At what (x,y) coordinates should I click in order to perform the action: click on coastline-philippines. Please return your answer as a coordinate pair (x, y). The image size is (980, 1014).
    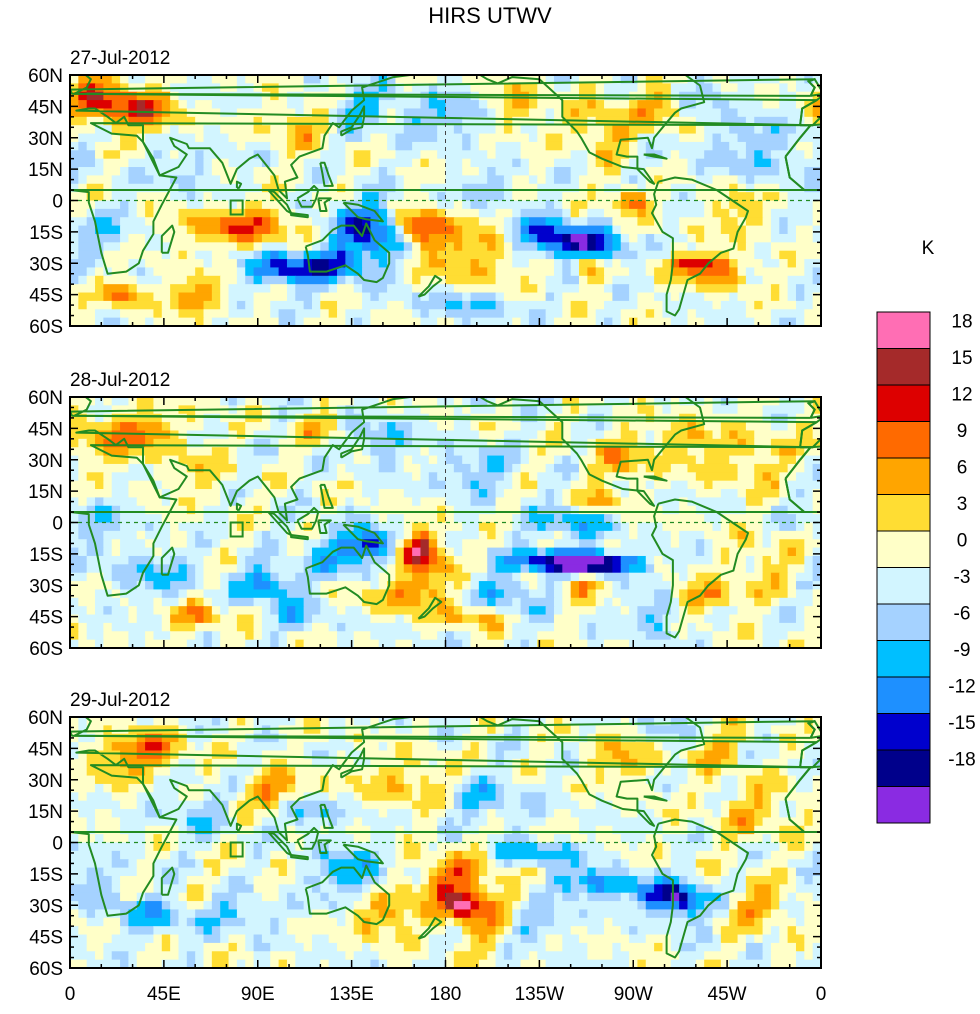
    Looking at the image, I should click on (326, 496).